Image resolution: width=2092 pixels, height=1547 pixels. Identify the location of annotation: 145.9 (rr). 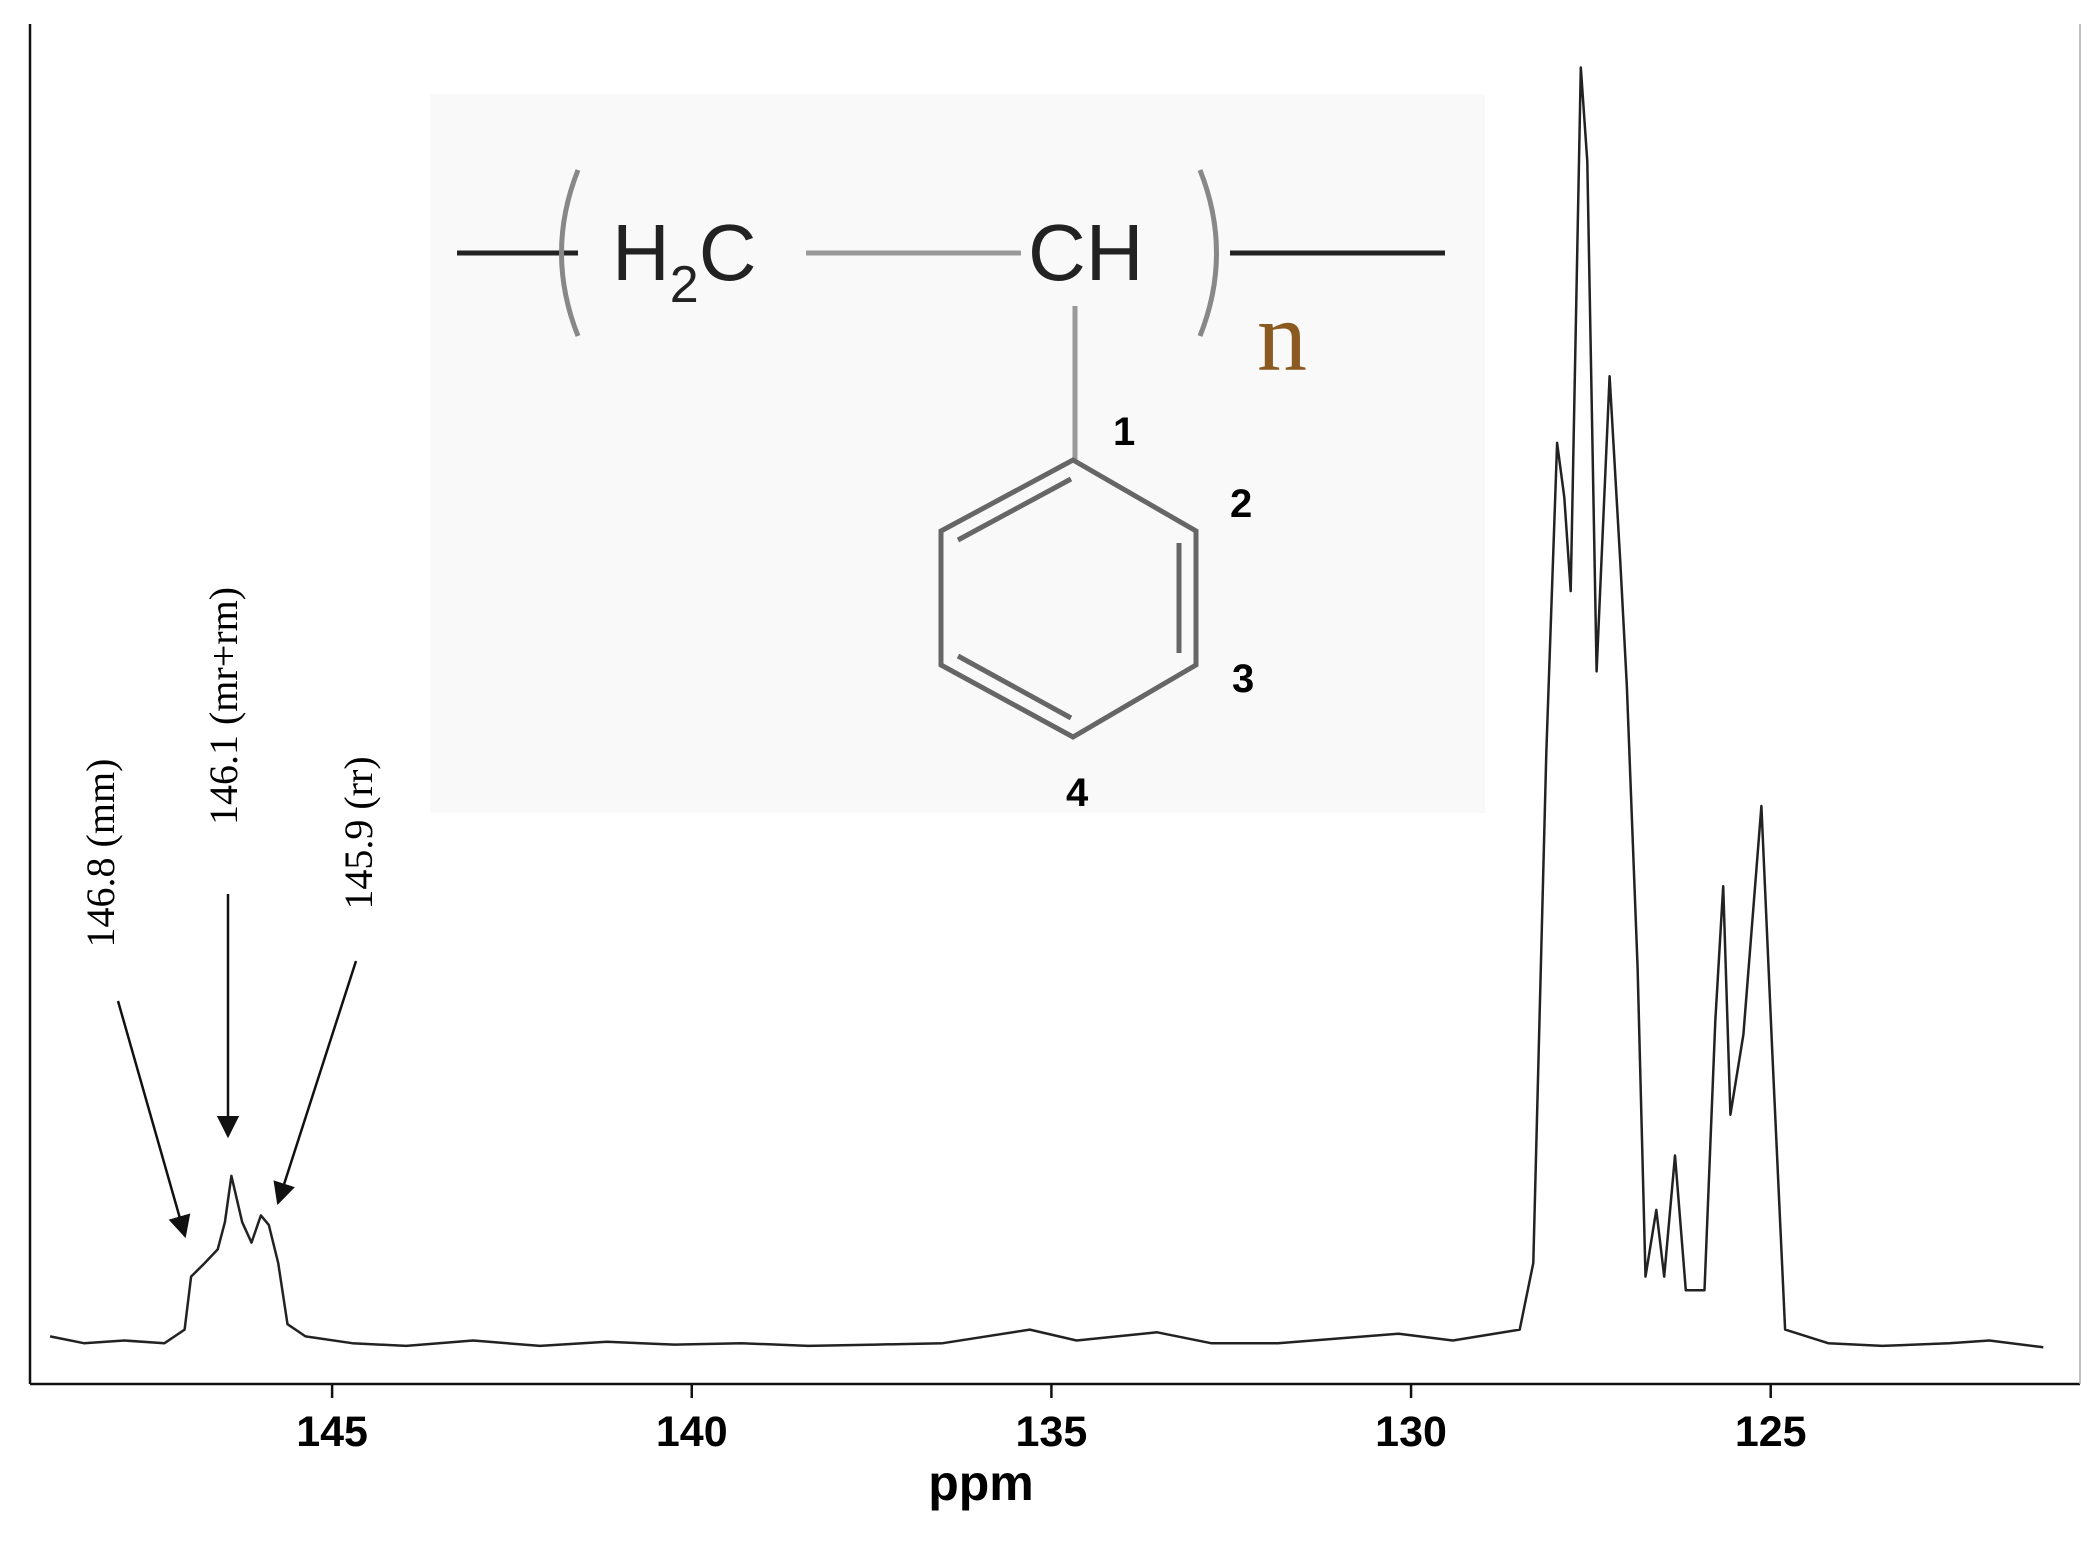
(358, 832).